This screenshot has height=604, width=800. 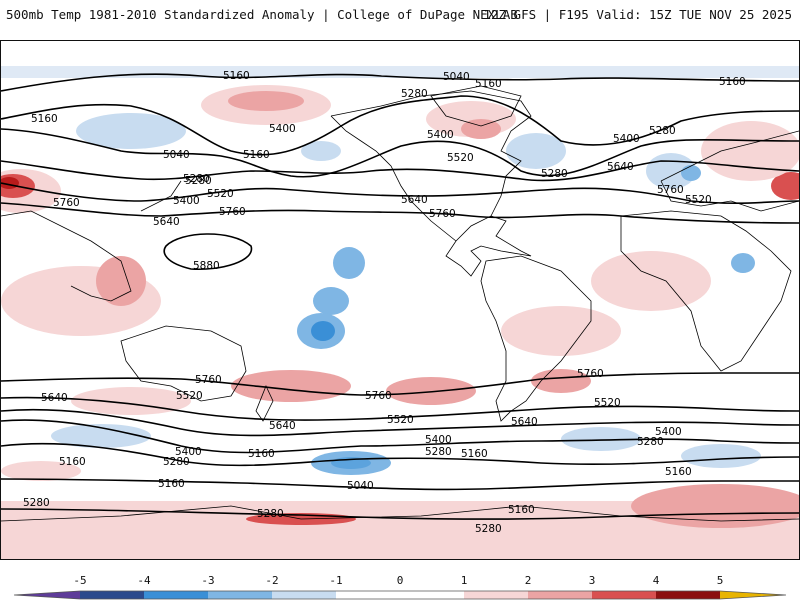 I want to click on antarctica-outline, so click(x=400, y=513).